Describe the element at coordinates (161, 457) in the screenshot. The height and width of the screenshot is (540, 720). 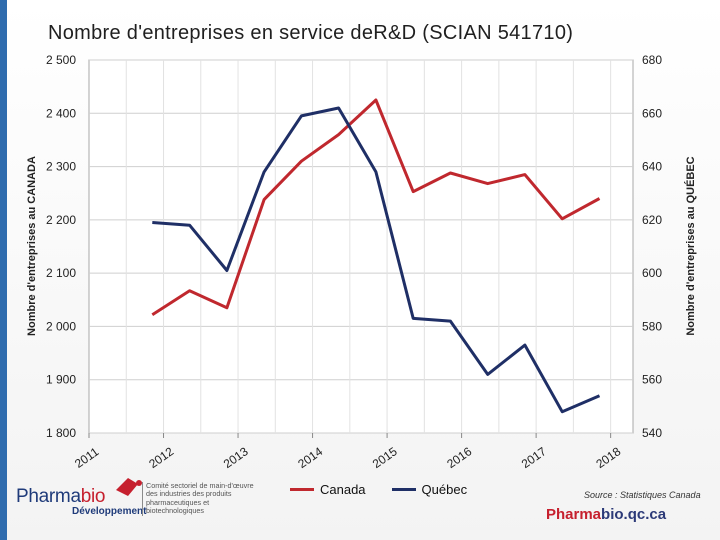
I see `x-tick-label: 2012` at that location.